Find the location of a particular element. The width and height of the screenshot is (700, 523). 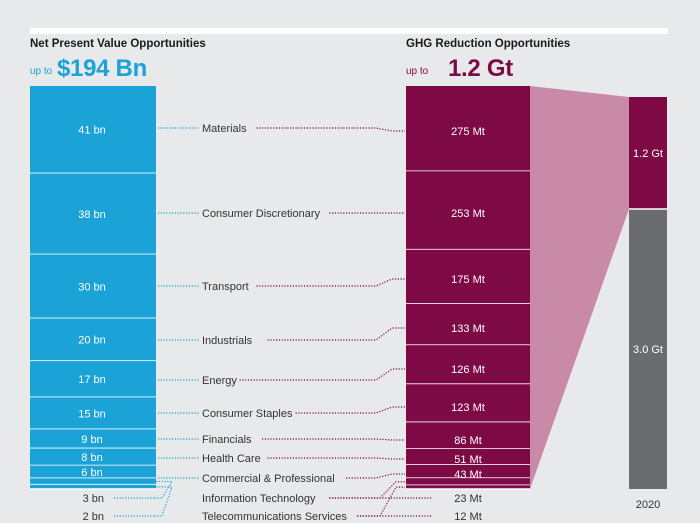

ghg-title: GHG Reduction Opportunities is located at coordinates (488, 44).